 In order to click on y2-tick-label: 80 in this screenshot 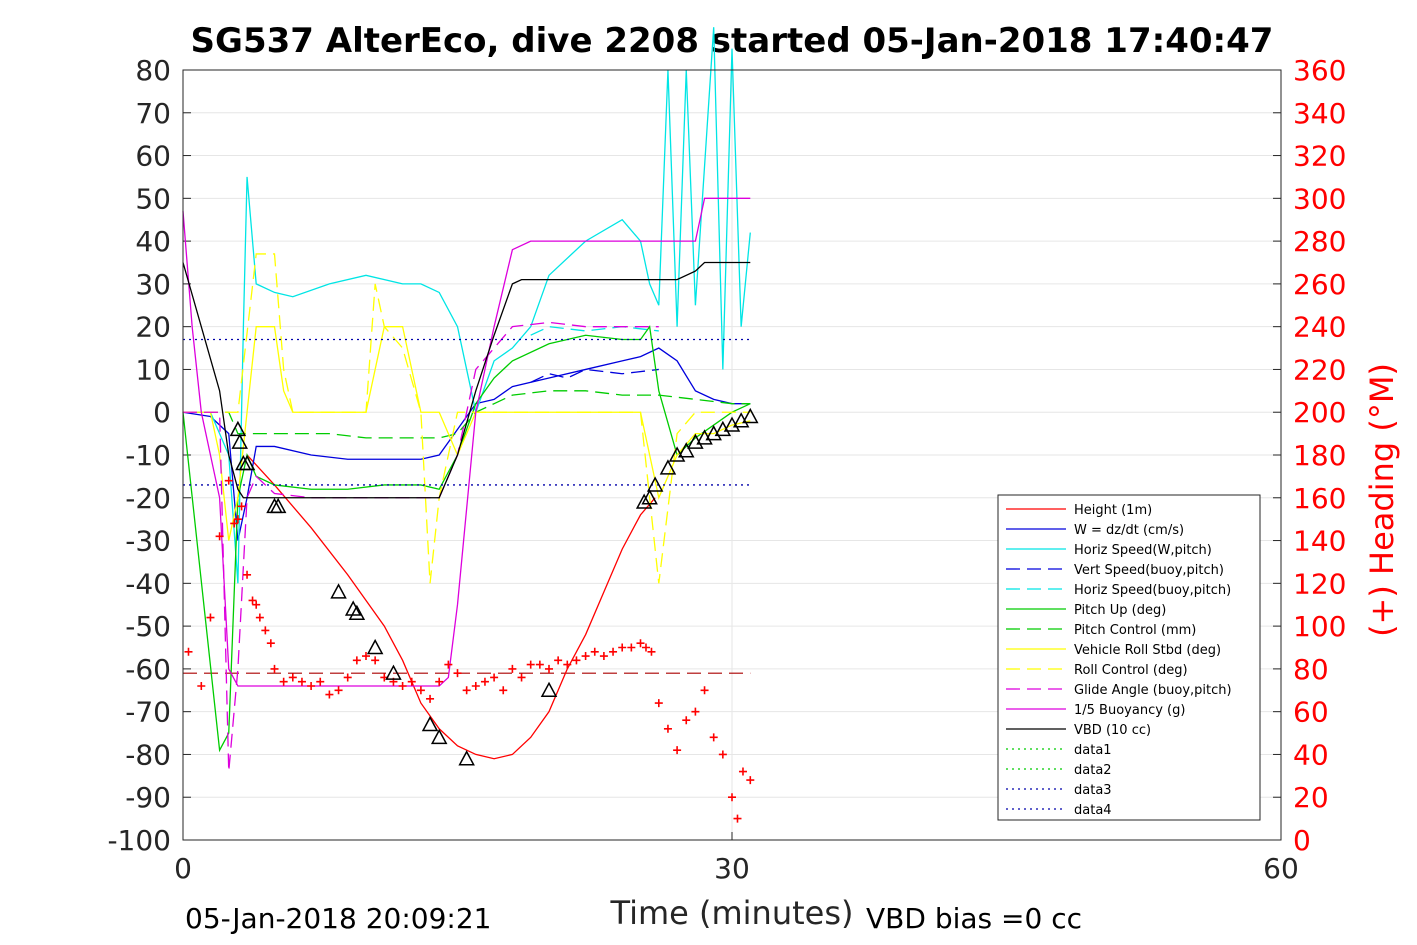, I will do `click(1311, 669)`.